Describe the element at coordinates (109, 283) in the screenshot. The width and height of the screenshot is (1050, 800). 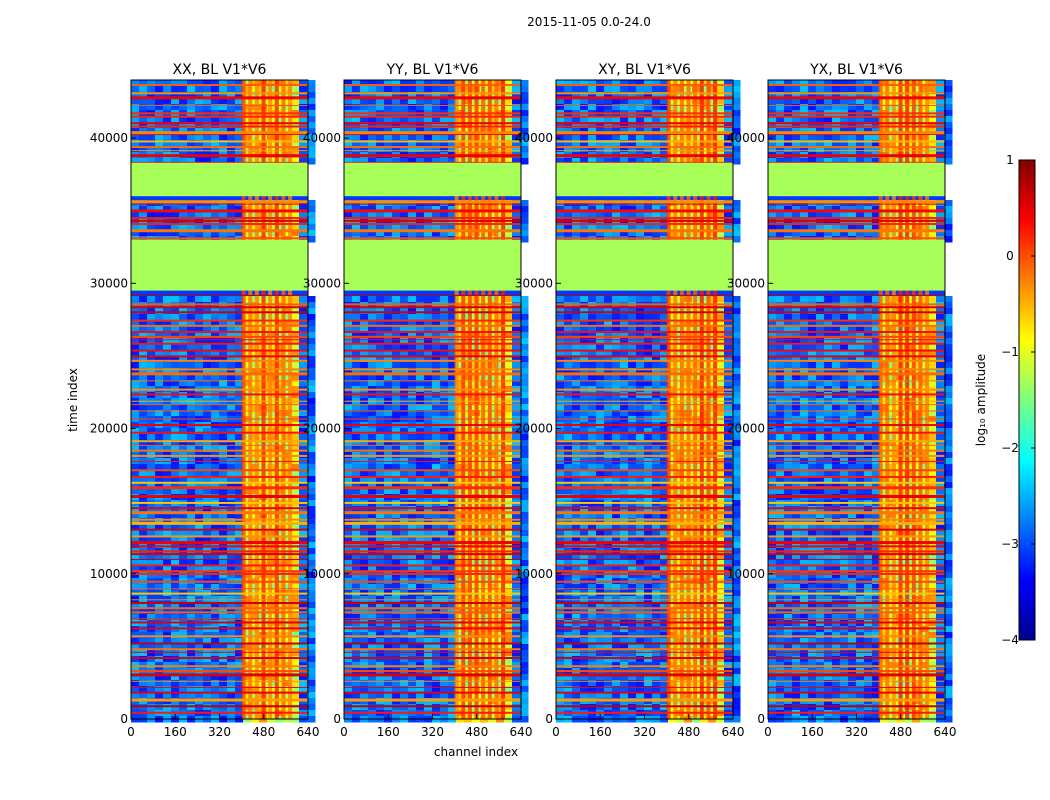
I see `y-tick-label: 30000` at that location.